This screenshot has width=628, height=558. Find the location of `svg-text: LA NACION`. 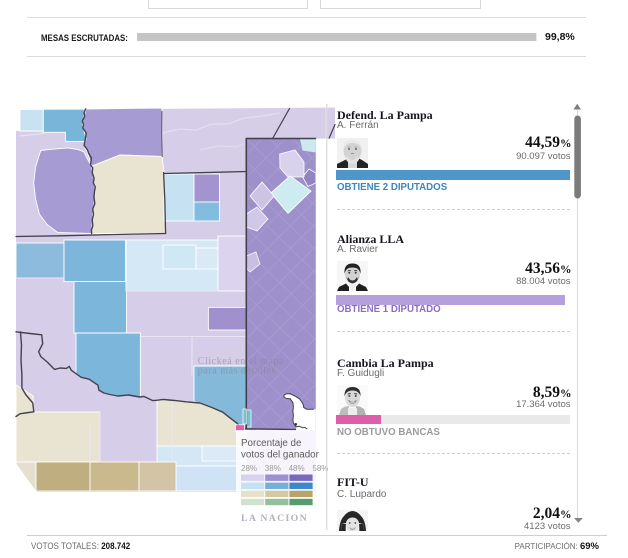

svg-text: LA NACION is located at coordinates (274, 518).